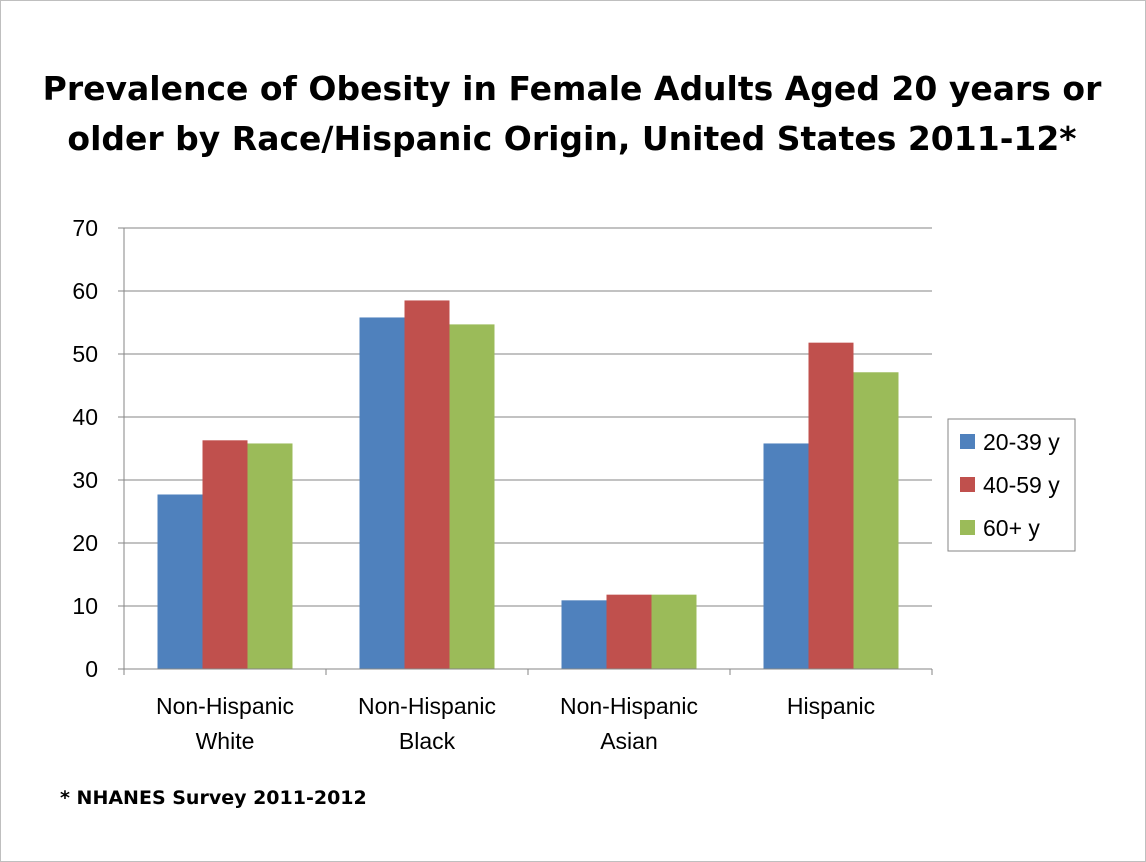 Image resolution: width=1146 pixels, height=862 pixels. I want to click on legend-label: 40-59 y, so click(1021, 485).